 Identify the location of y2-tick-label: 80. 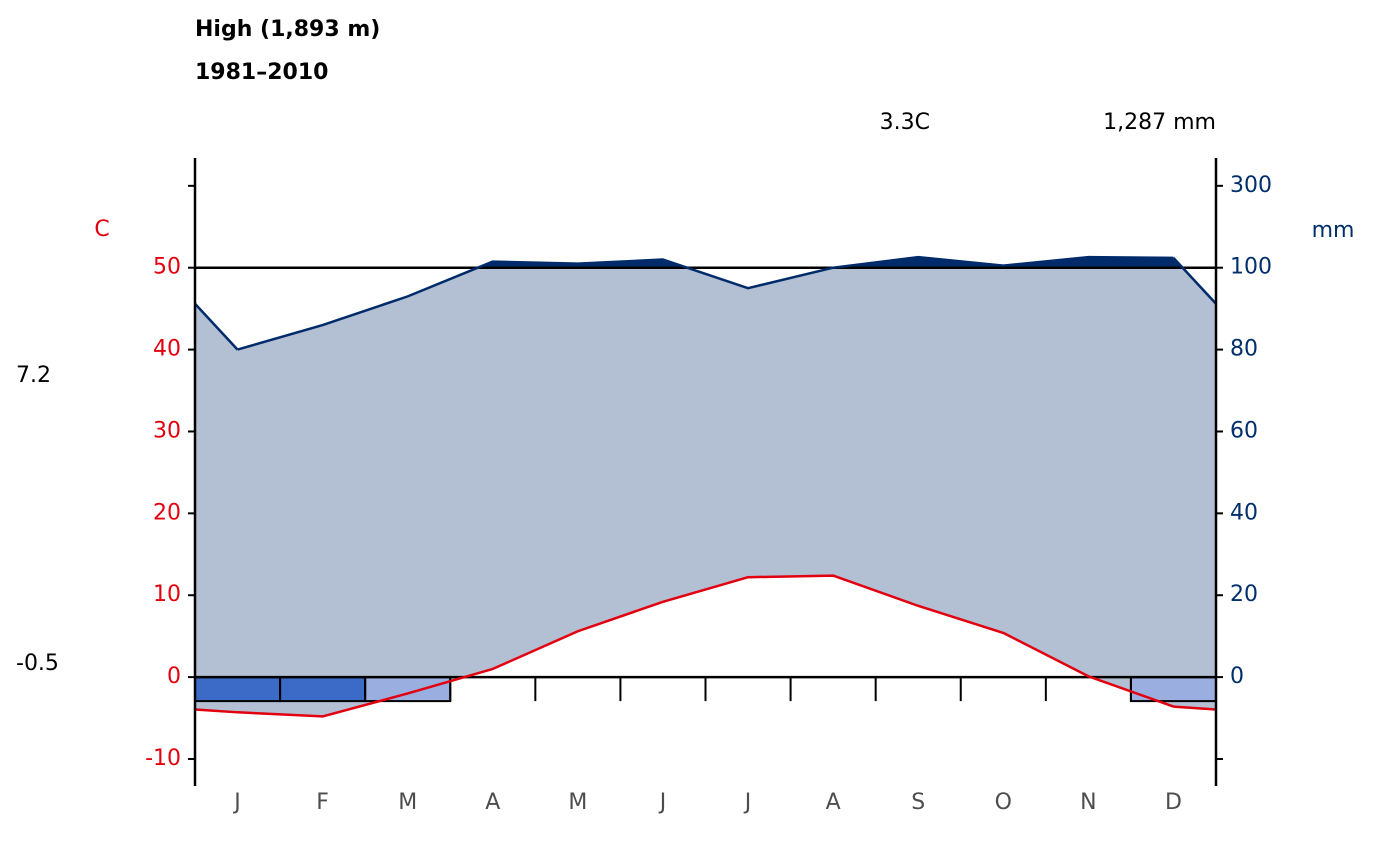
(1244, 349).